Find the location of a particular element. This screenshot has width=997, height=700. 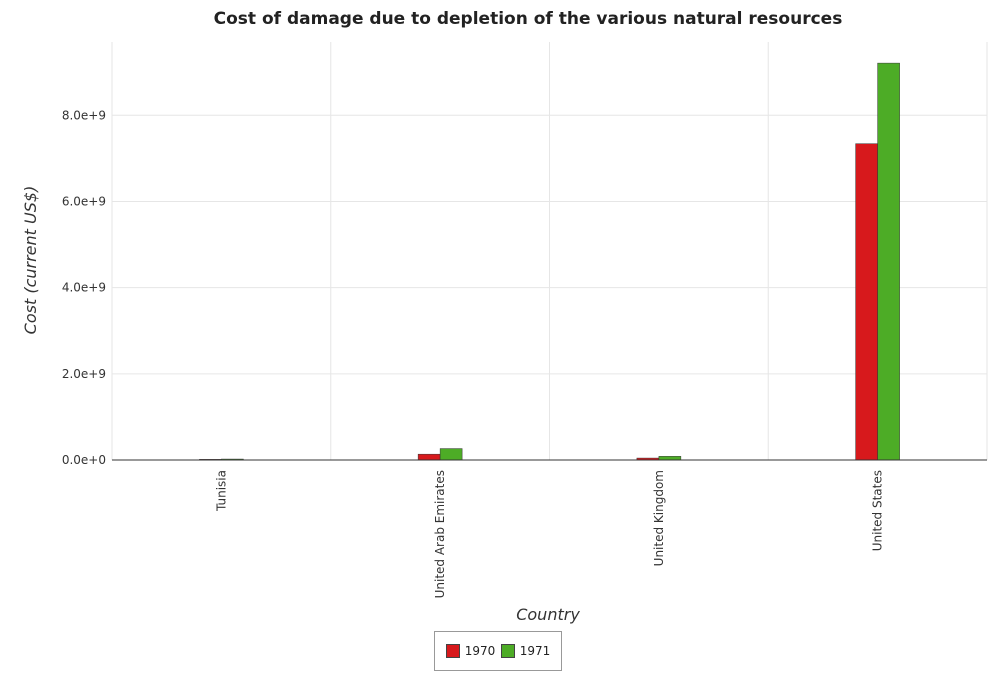

bar-1970-united-states is located at coordinates (866, 302).